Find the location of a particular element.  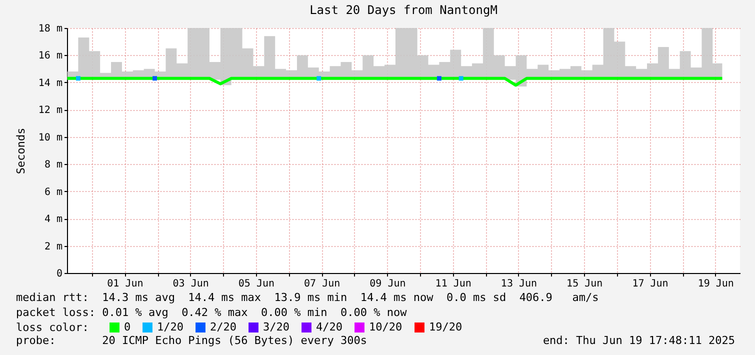

legend-label: 2/20 is located at coordinates (223, 327).